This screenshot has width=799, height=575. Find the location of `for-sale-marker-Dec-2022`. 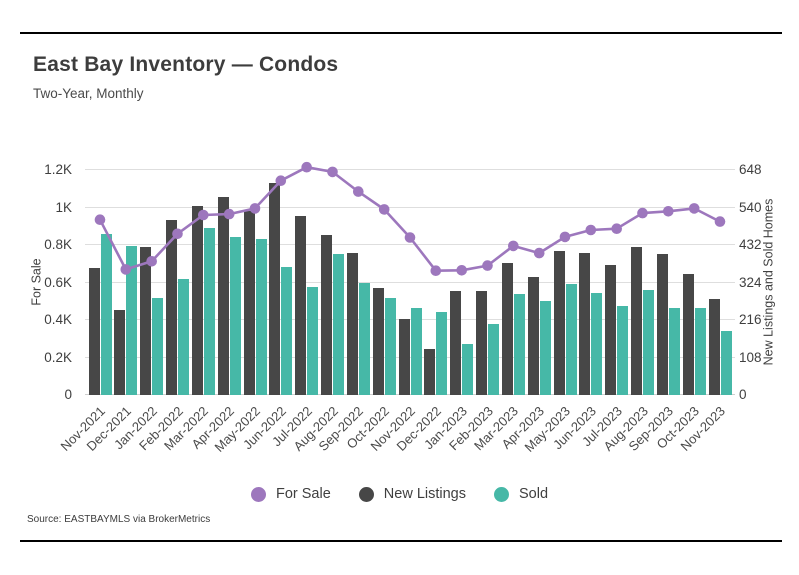

for-sale-marker-Dec-2022 is located at coordinates (436, 270).